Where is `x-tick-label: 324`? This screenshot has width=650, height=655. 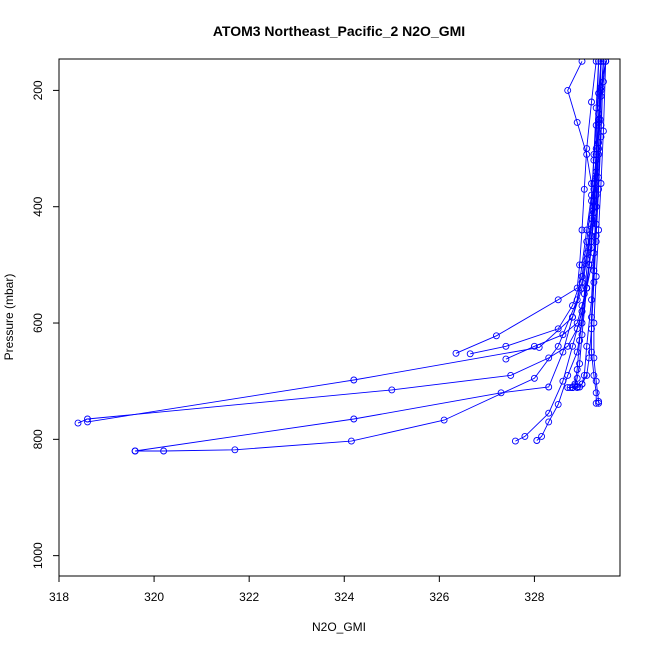 x-tick-label: 324 is located at coordinates (344, 597).